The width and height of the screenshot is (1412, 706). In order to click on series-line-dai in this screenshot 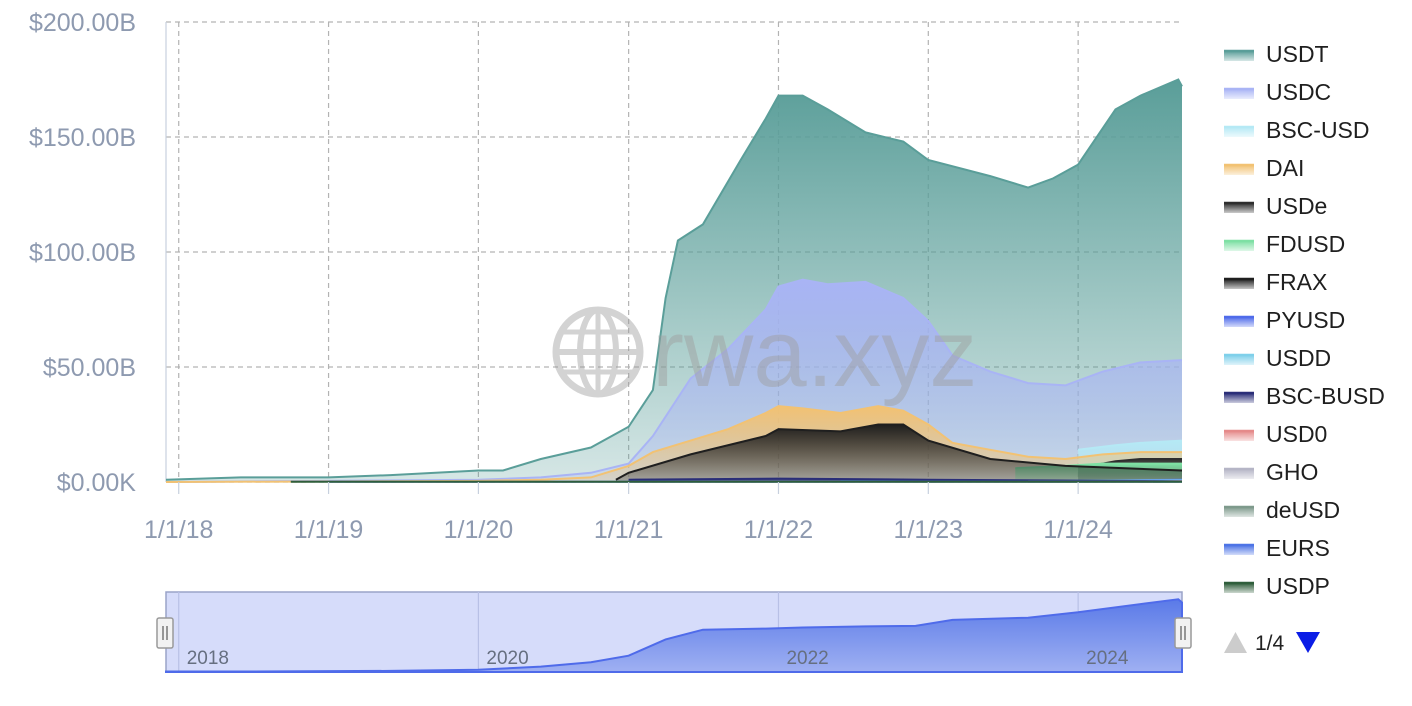, I will do `click(673, 444)`.